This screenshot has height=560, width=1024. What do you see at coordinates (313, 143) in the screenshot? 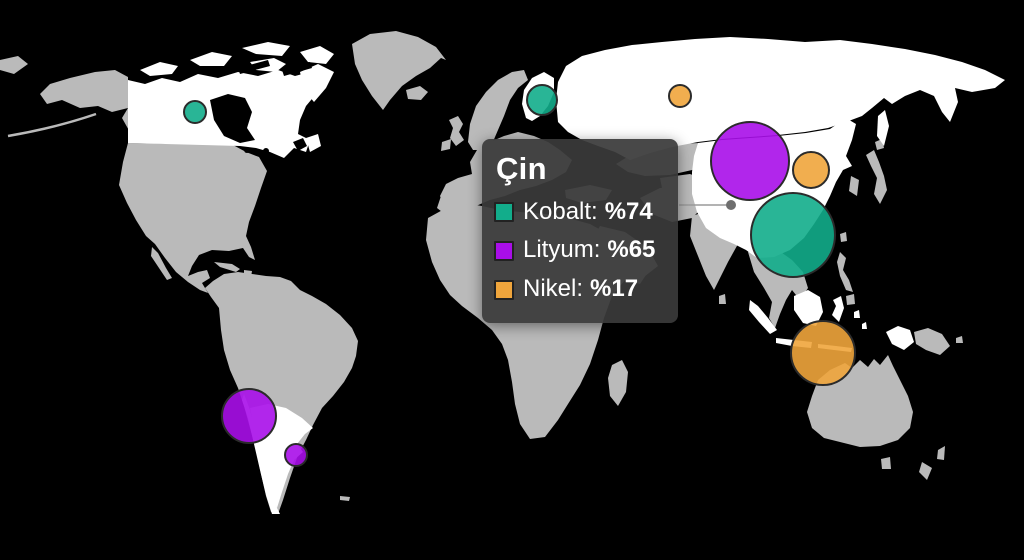
I see `country-canada-newfoundland` at bounding box center [313, 143].